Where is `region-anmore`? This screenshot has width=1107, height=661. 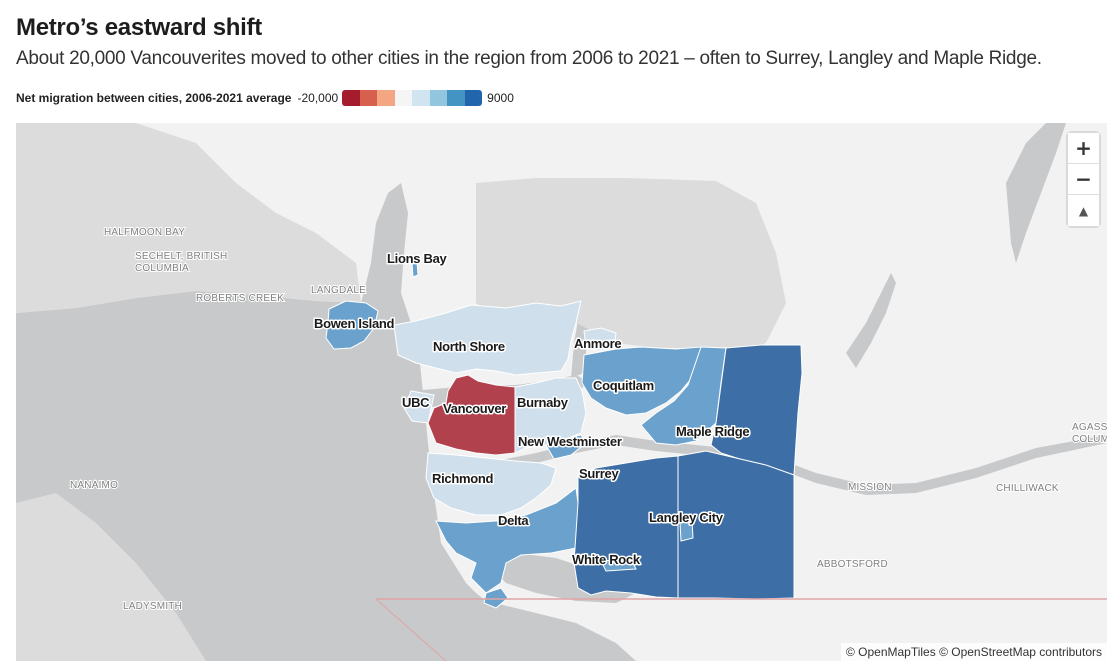
region-anmore is located at coordinates (600, 339).